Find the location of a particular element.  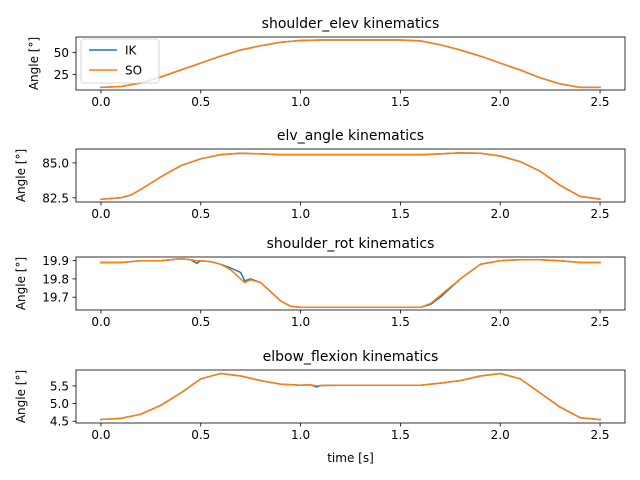

panel-3-ylabel: Angle [°] is located at coordinates (21, 283).